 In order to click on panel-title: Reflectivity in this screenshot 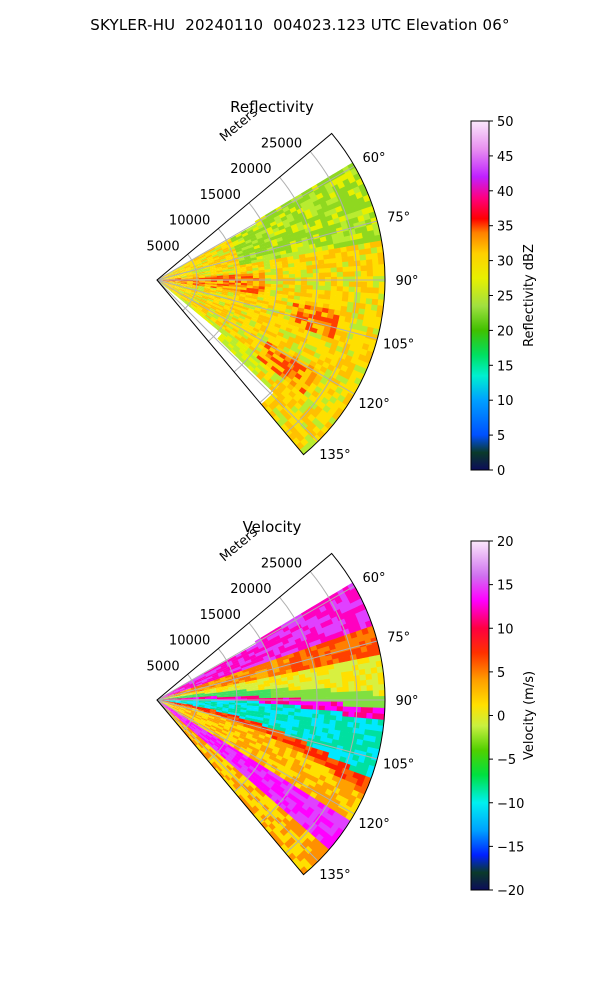, I will do `click(272, 107)`.